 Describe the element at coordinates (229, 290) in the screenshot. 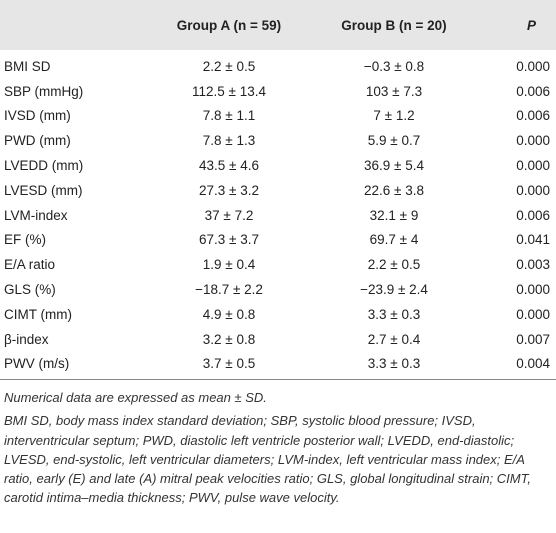

I see `cell: −18.7 ± 2.2` at that location.